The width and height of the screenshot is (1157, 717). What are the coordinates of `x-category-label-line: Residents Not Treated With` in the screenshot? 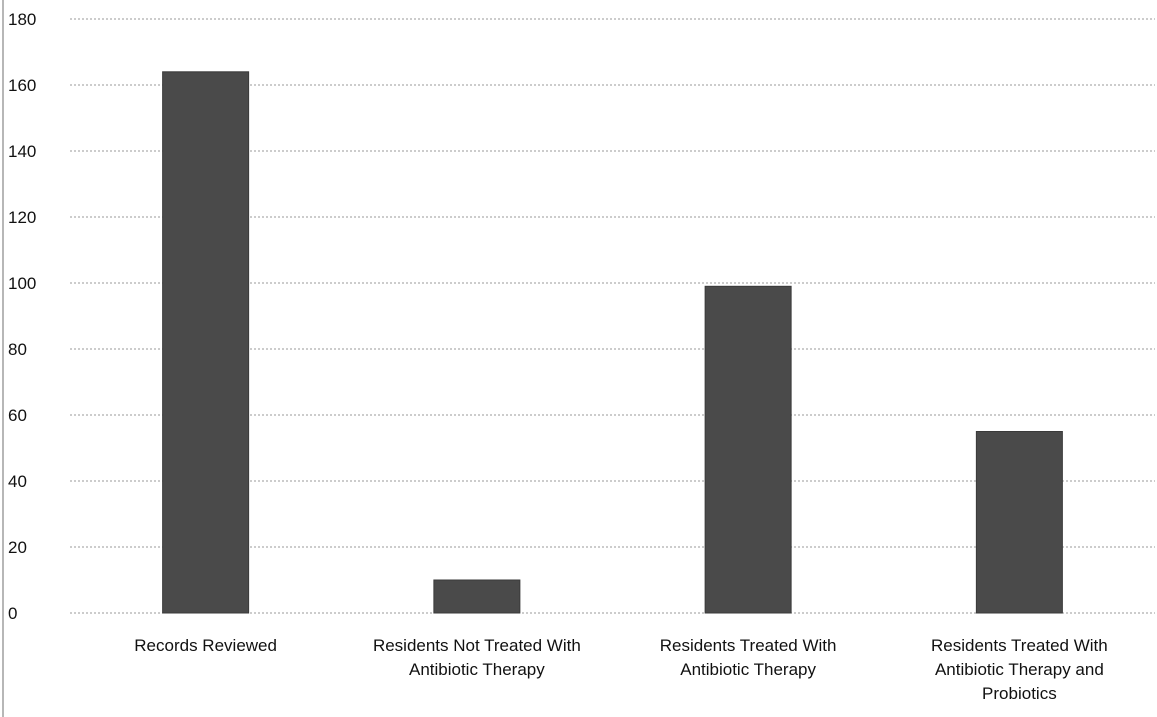 It's located at (477, 645).